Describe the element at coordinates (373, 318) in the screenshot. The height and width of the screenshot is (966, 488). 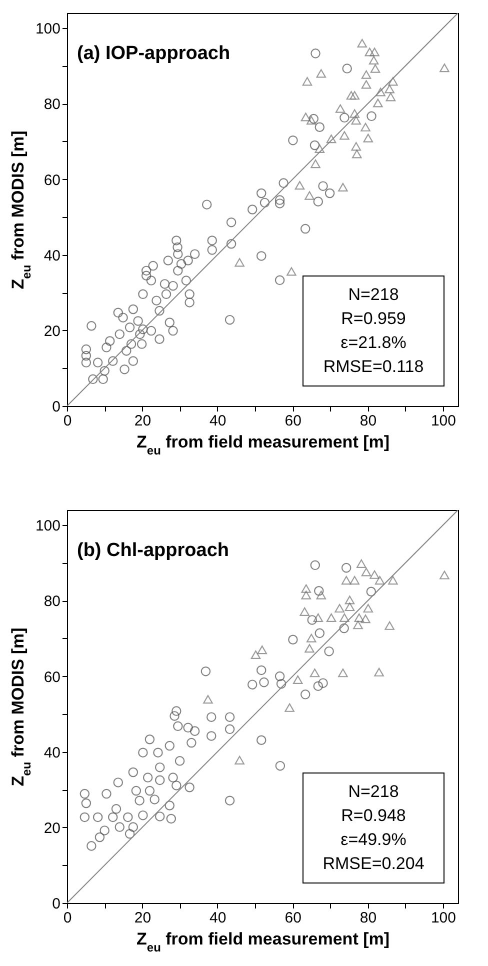
I see `annotation: R=0.959` at that location.